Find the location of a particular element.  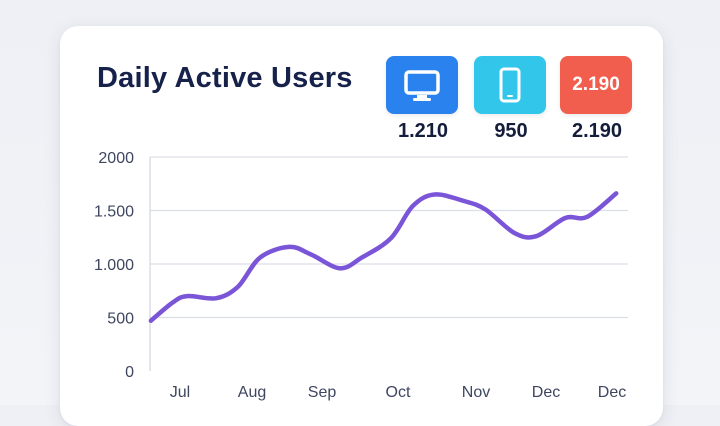

chart-title: Daily Active Users is located at coordinates (225, 78).